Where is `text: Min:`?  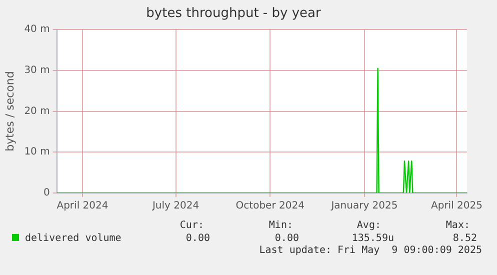
text: Min: is located at coordinates (280, 225).